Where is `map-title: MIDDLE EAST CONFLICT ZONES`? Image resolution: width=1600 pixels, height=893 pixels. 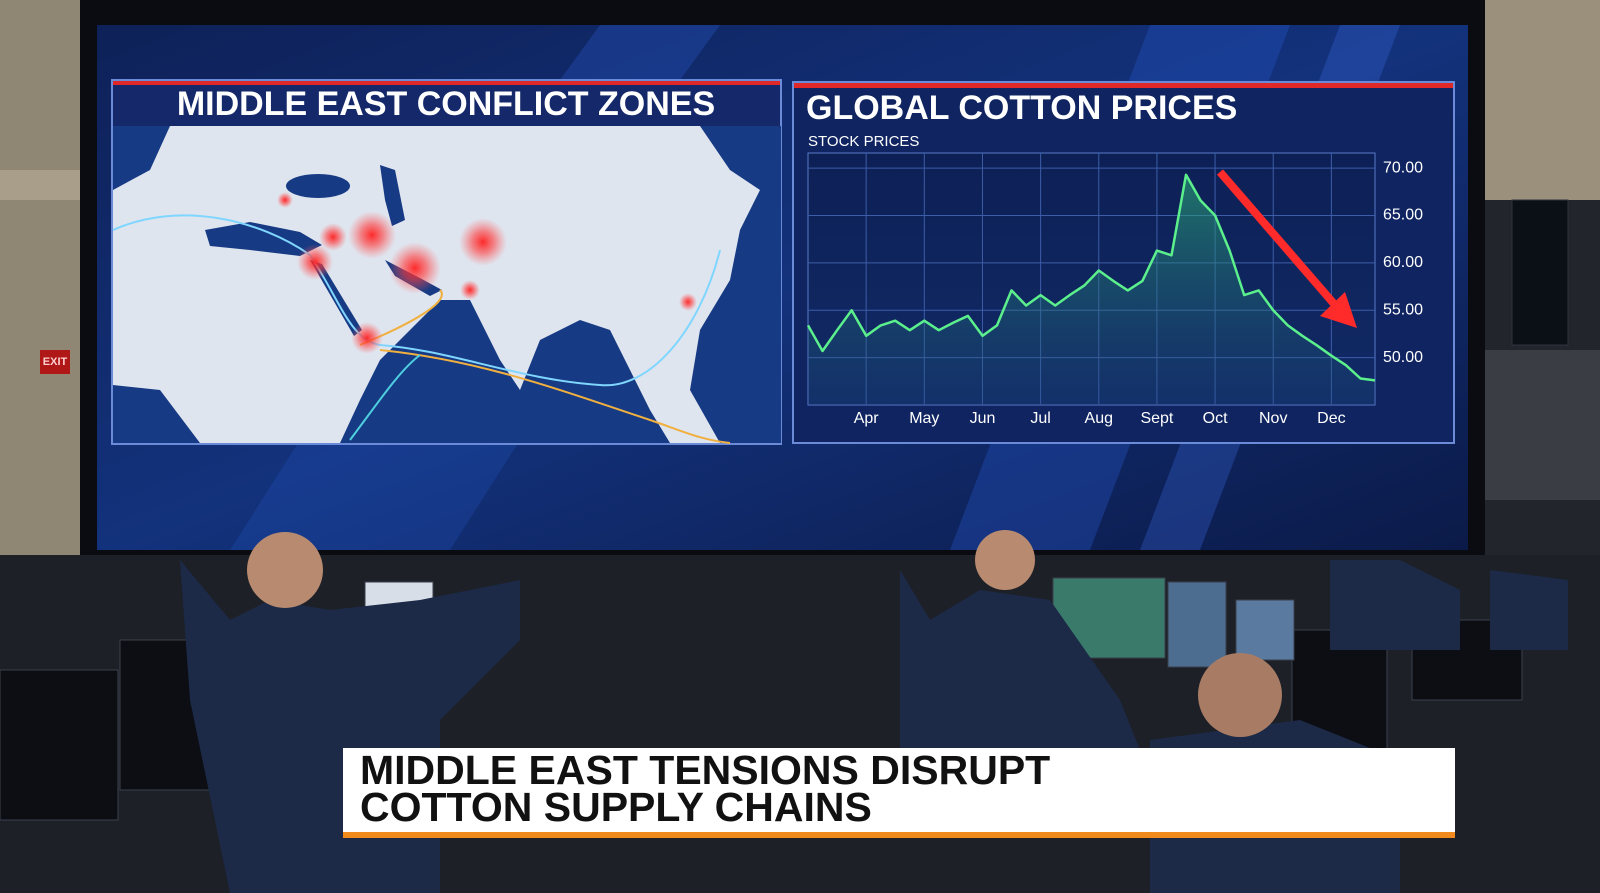
map-title: MIDDLE EAST CONFLICT ZONES is located at coordinates (446, 104).